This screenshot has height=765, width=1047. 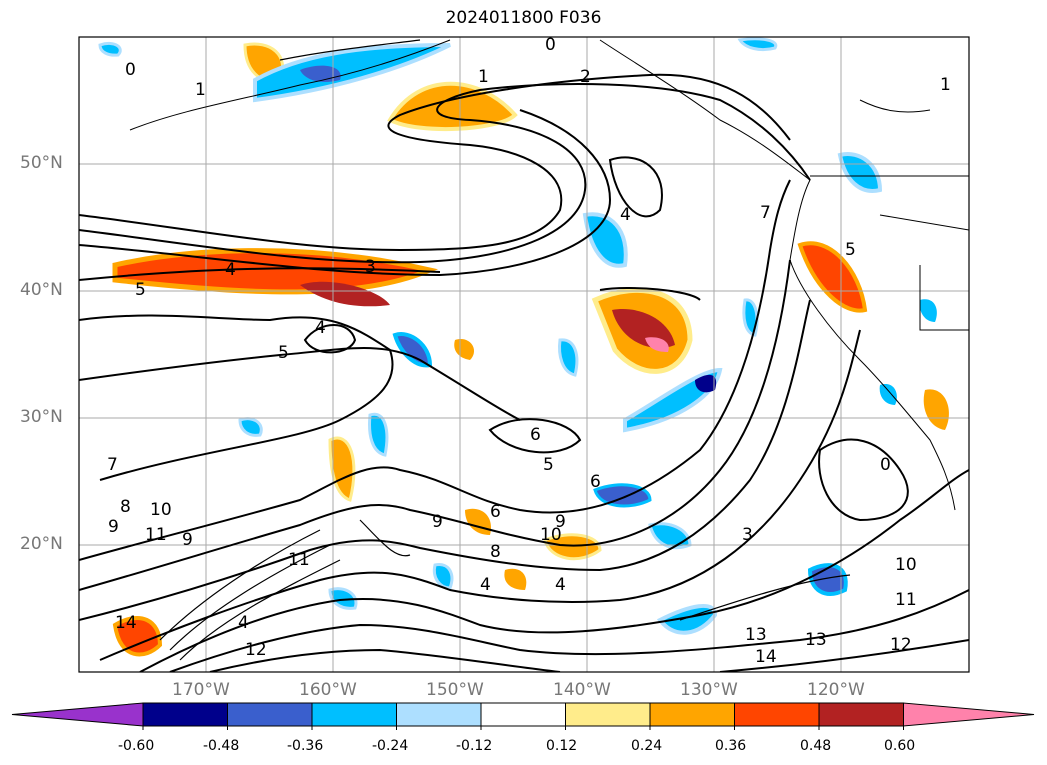 I want to click on lon-label-150w: 150°W, so click(x=455, y=690).